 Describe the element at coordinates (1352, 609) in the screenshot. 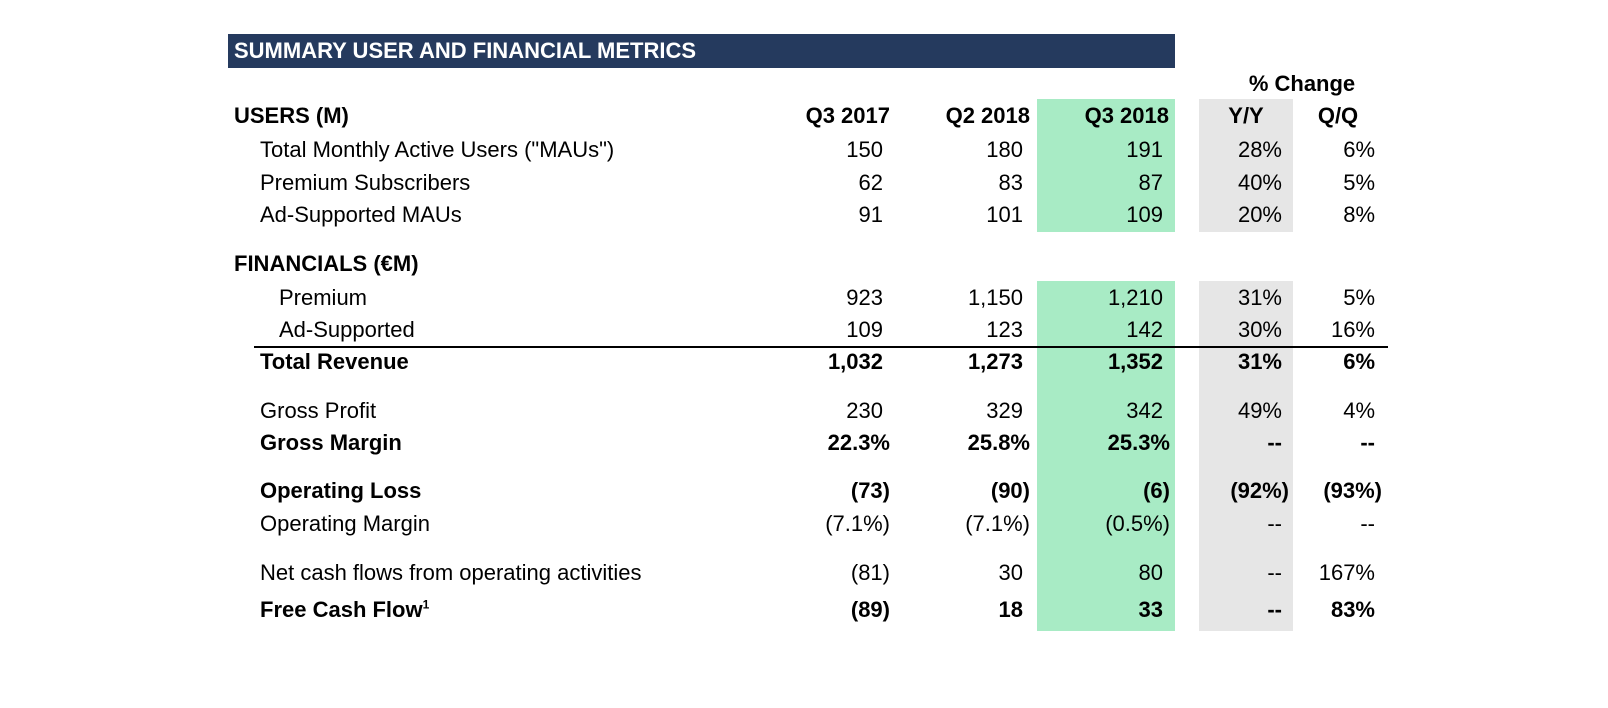

I see `cell-qq: 83%` at that location.